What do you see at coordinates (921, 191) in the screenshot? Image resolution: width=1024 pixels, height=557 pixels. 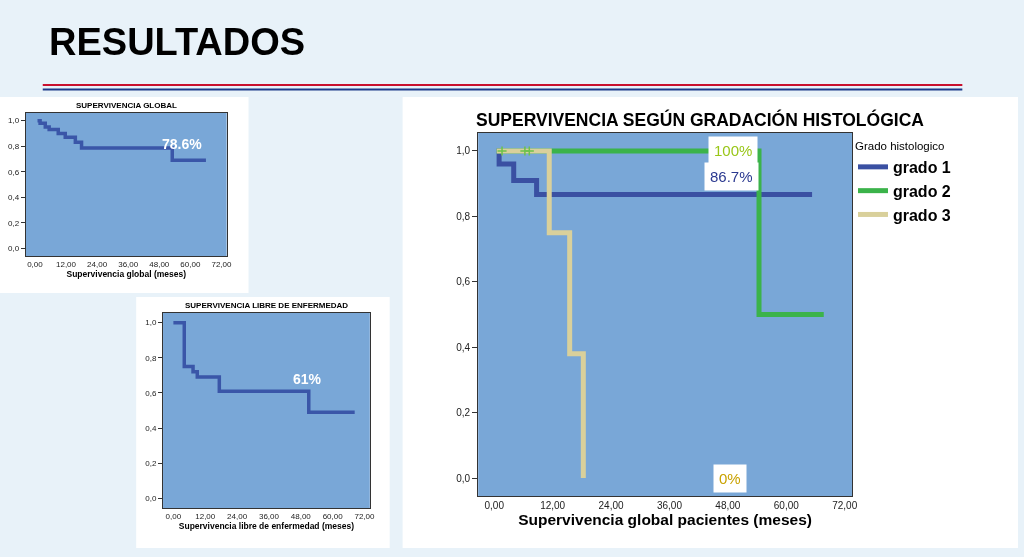 I see `legend-label: grado 2` at bounding box center [921, 191].